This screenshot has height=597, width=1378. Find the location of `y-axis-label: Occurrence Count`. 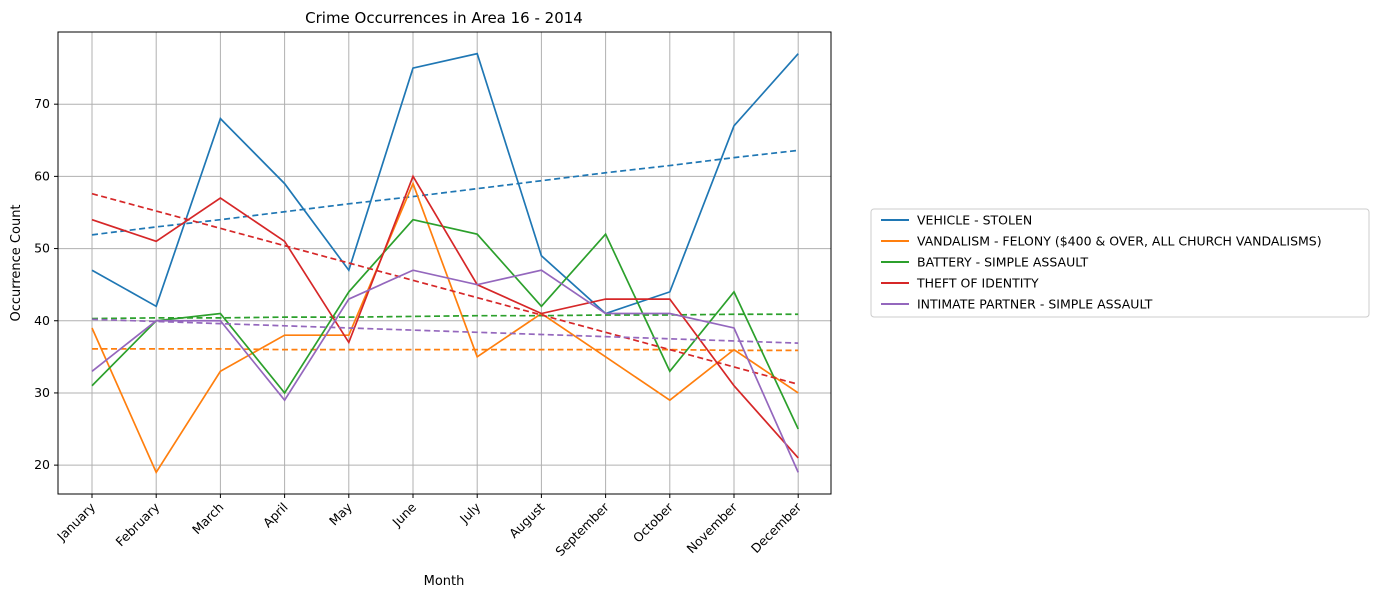

y-axis-label: Occurrence Count is located at coordinates (16, 262).